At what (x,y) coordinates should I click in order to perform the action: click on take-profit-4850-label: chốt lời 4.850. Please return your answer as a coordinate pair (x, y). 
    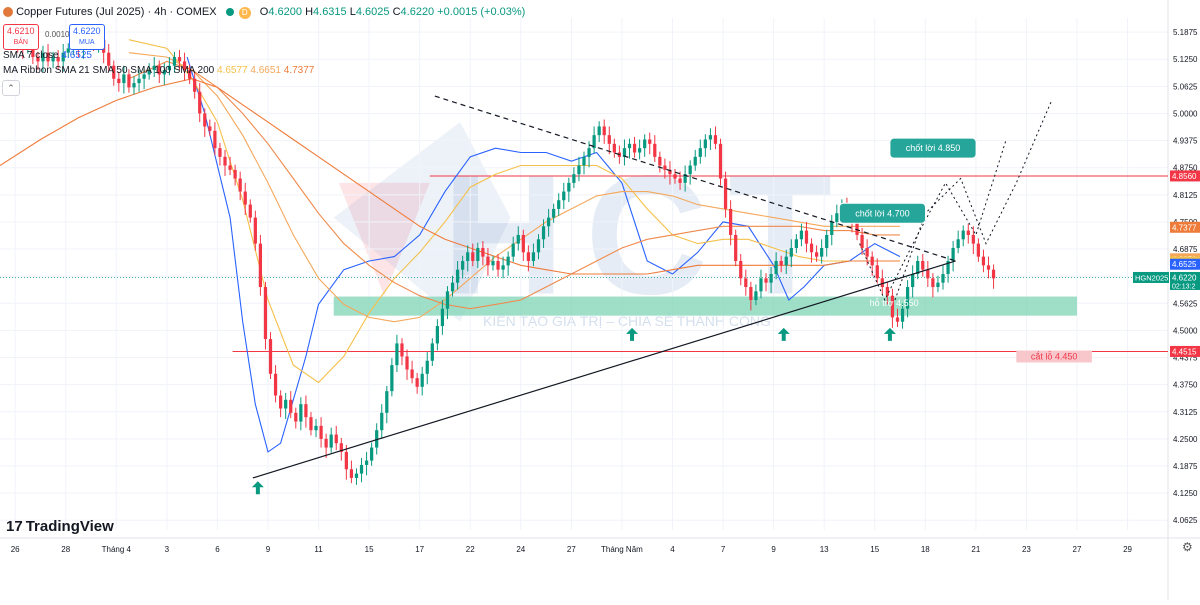
    Looking at the image, I should click on (933, 148).